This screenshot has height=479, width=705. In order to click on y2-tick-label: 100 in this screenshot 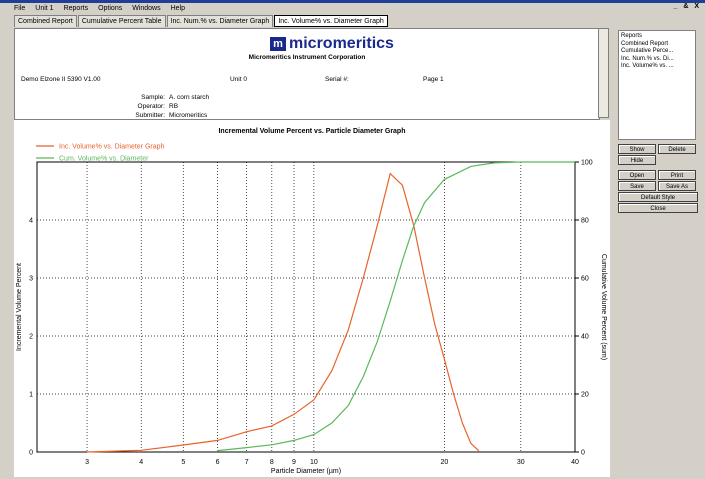, I will do `click(587, 163)`.